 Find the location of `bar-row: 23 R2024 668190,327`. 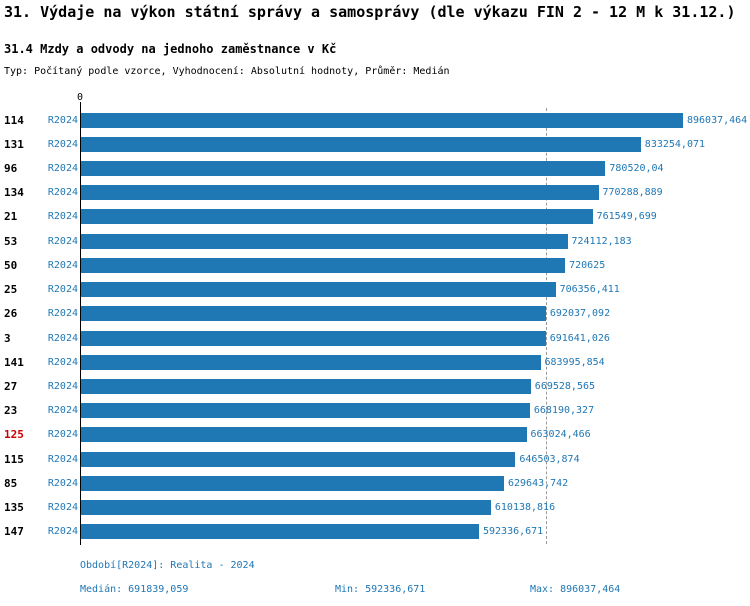

bar-row: 23 R2024 668190,327 is located at coordinates (375, 411).